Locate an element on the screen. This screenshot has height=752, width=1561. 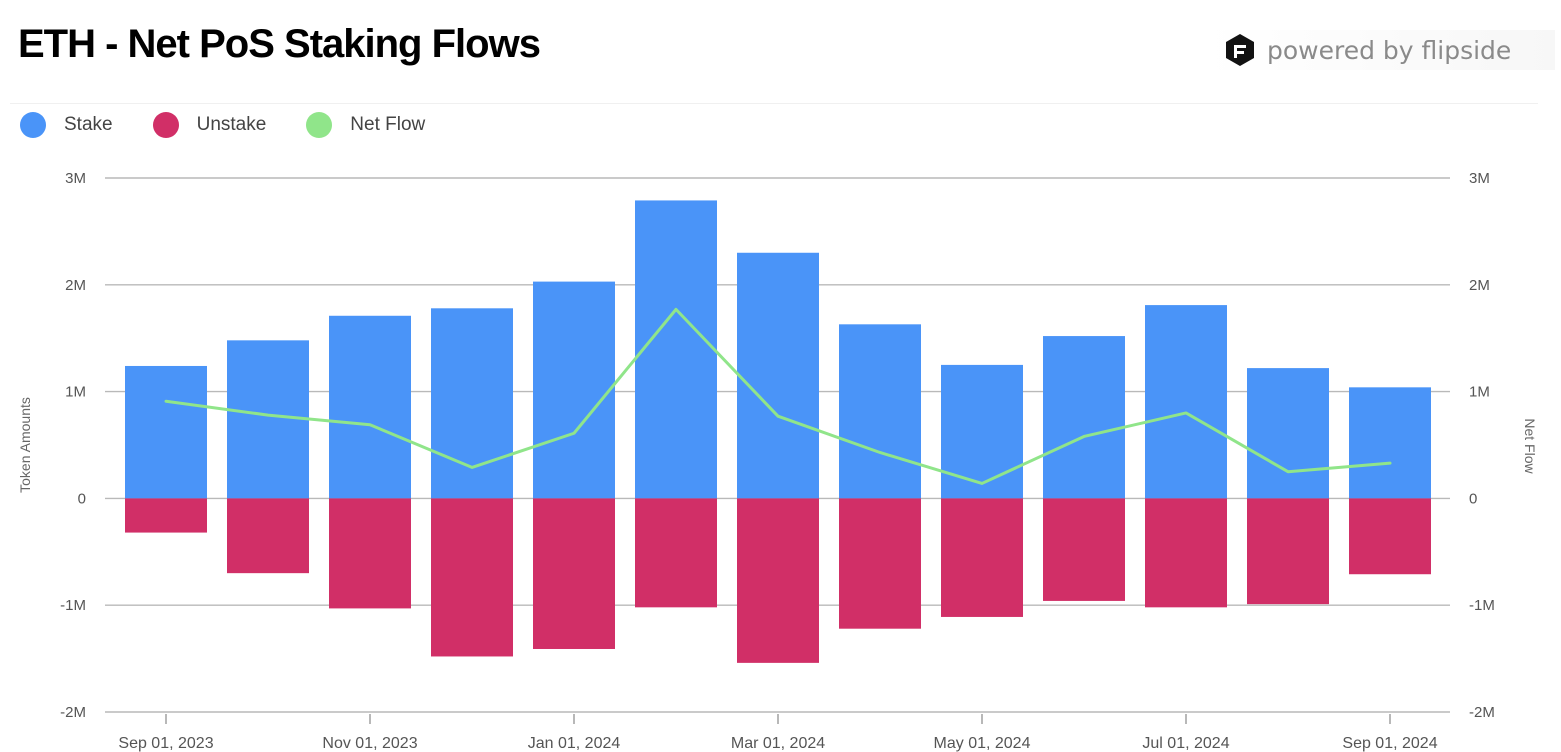
legend-swatch-net-flow is located at coordinates (319, 125).